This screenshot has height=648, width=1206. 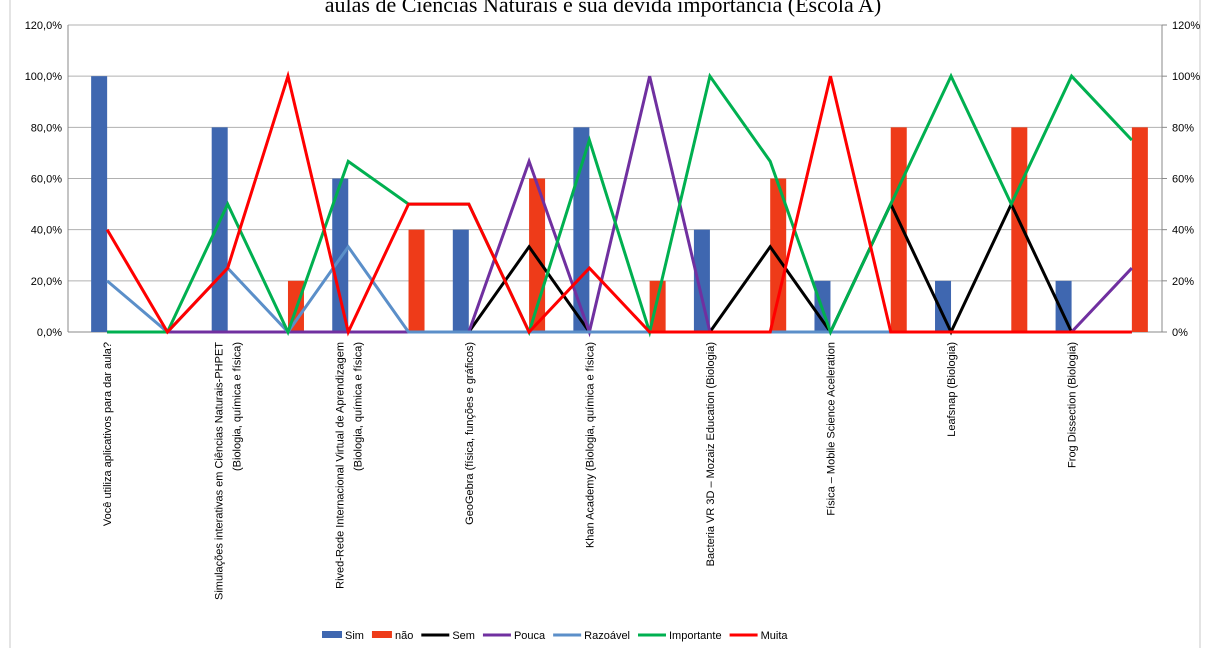 I want to click on y2-tick-label: 40%, so click(x=1183, y=231).